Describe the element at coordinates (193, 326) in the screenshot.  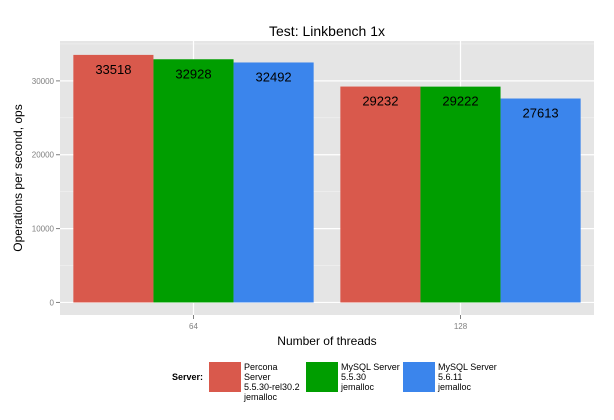
I see `x-tick-label: 64` at that location.